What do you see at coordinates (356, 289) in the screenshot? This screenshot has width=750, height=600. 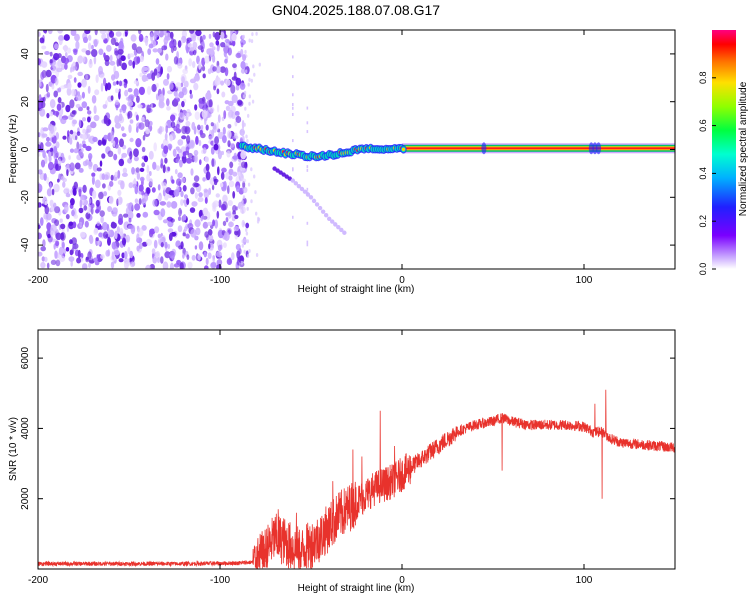 I see `spectrogram-x-axis-label: Height of straight line (km)` at bounding box center [356, 289].